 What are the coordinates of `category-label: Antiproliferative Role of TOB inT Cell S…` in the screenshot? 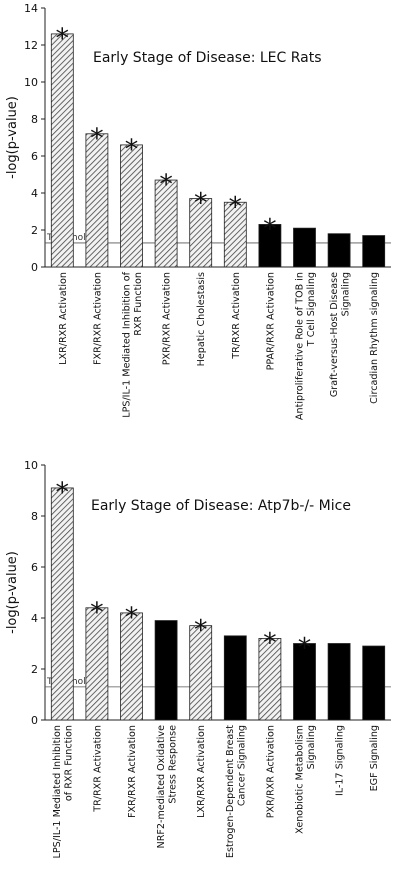 It's located at (305, 346).